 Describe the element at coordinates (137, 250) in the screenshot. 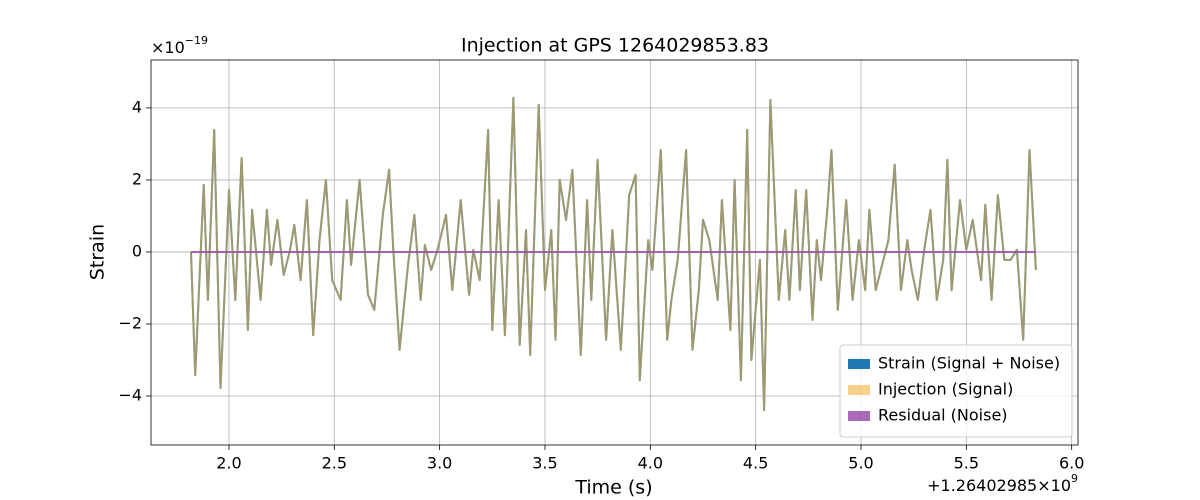

I see `y-tick-label: 0` at that location.